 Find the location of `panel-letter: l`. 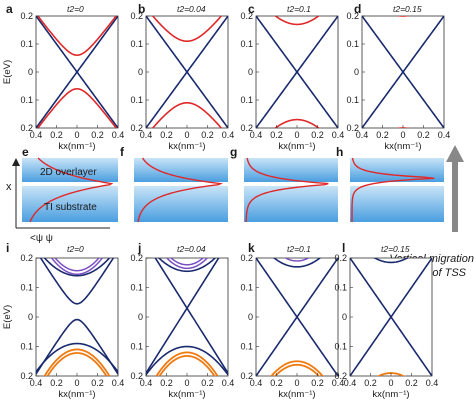

panel-letter: l is located at coordinates (343, 248).